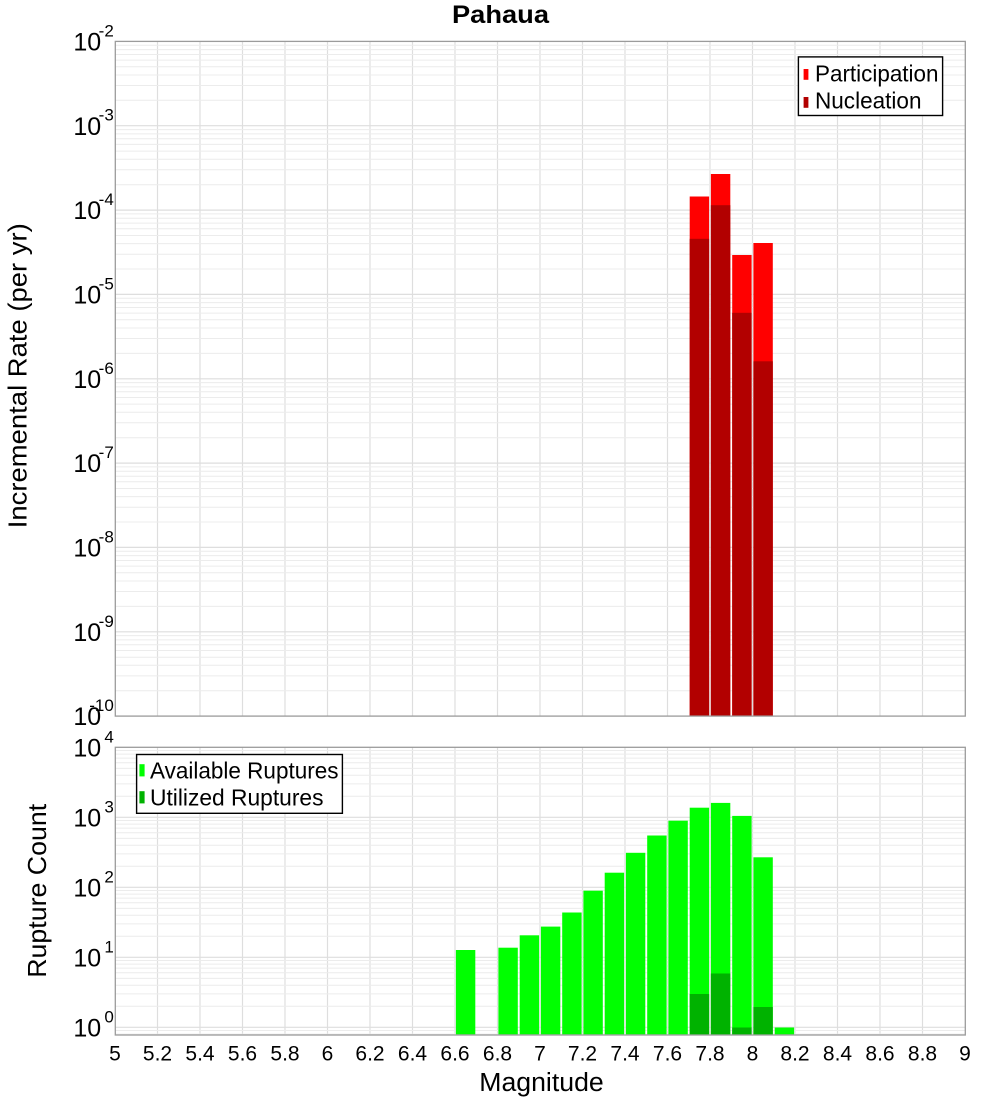 Image resolution: width=1000 pixels, height=1105 pixels. Describe the element at coordinates (328, 1053) in the screenshot. I see `svg-text: 6` at that location.